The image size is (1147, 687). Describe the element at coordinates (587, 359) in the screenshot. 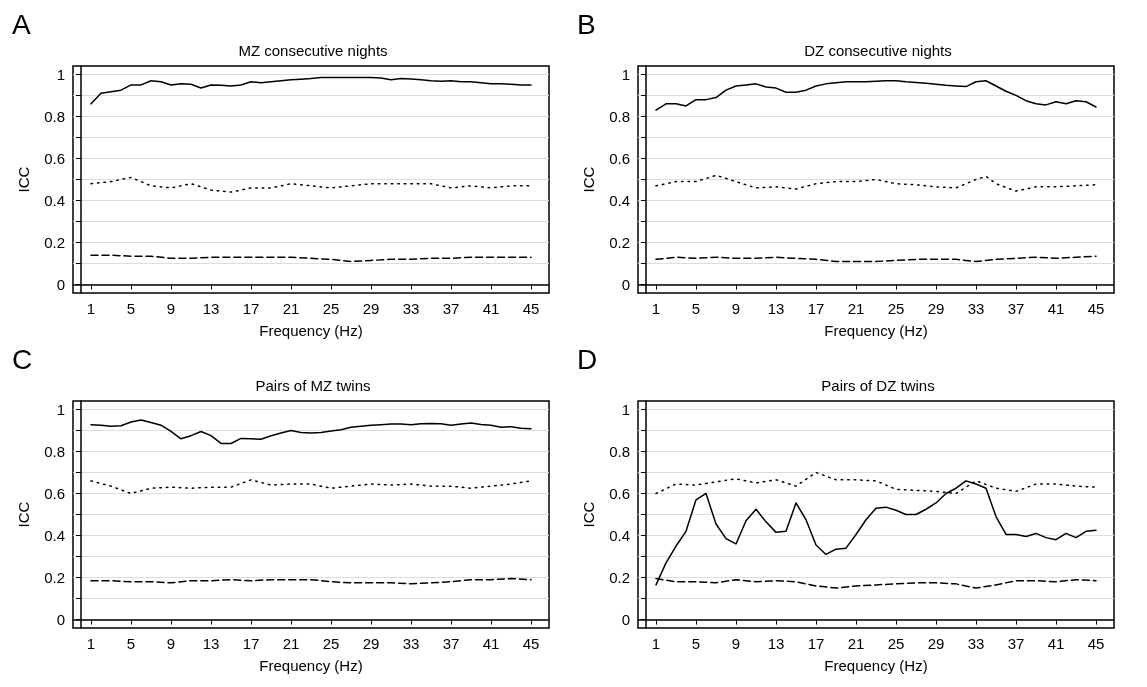

I see `text: D` at that location.